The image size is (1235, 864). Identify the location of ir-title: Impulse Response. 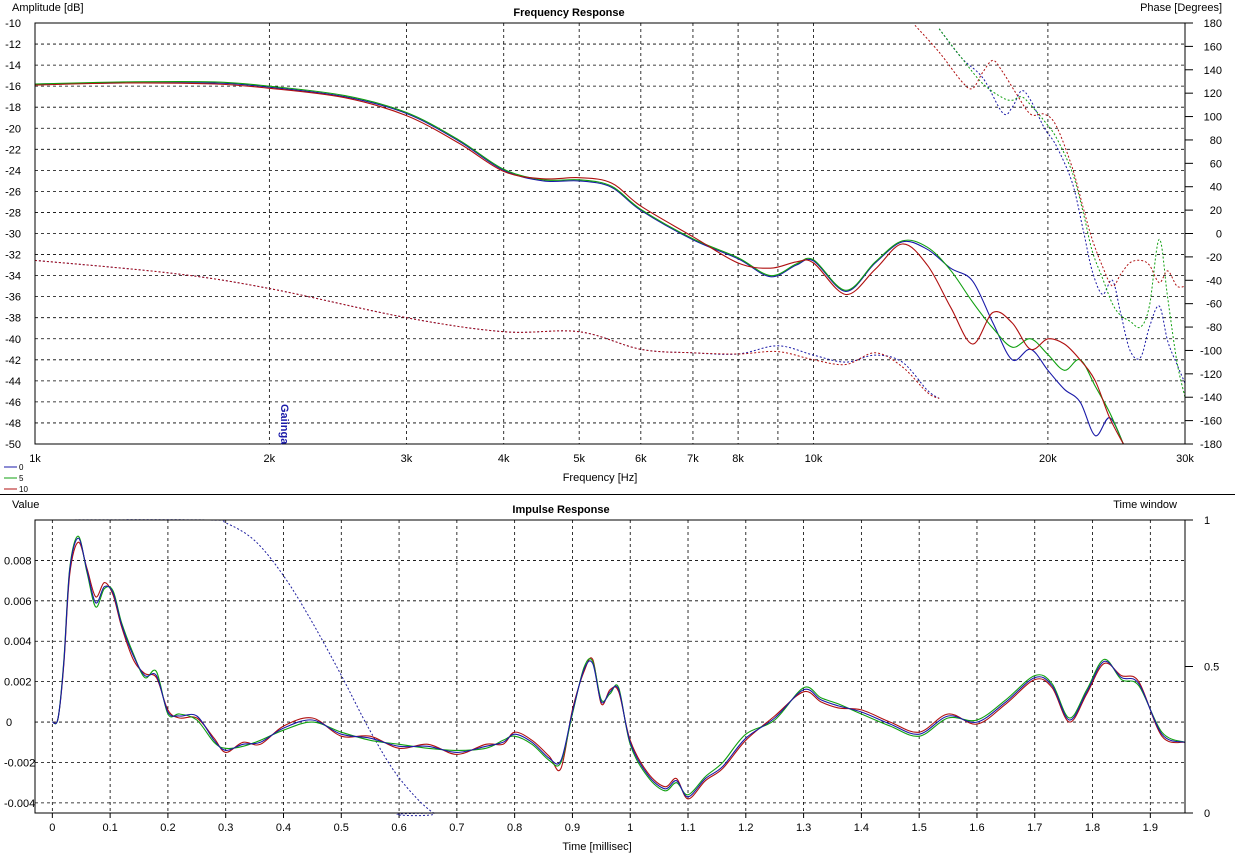
(560, 510).